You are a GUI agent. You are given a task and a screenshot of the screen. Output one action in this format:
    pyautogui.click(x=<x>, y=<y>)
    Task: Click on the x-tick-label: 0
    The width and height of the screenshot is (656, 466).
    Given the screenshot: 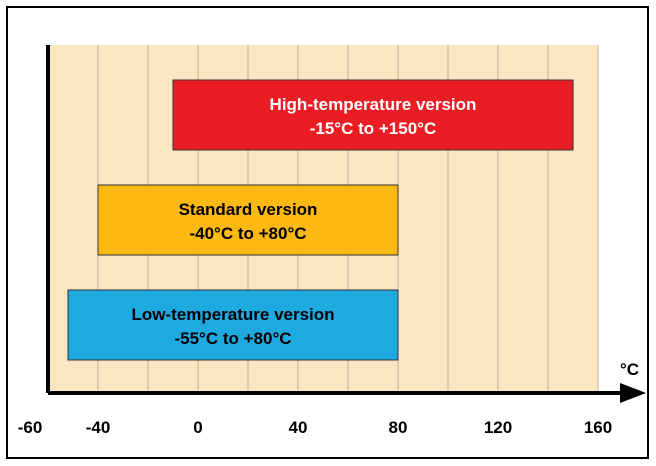 What is the action you would take?
    pyautogui.click(x=197, y=427)
    